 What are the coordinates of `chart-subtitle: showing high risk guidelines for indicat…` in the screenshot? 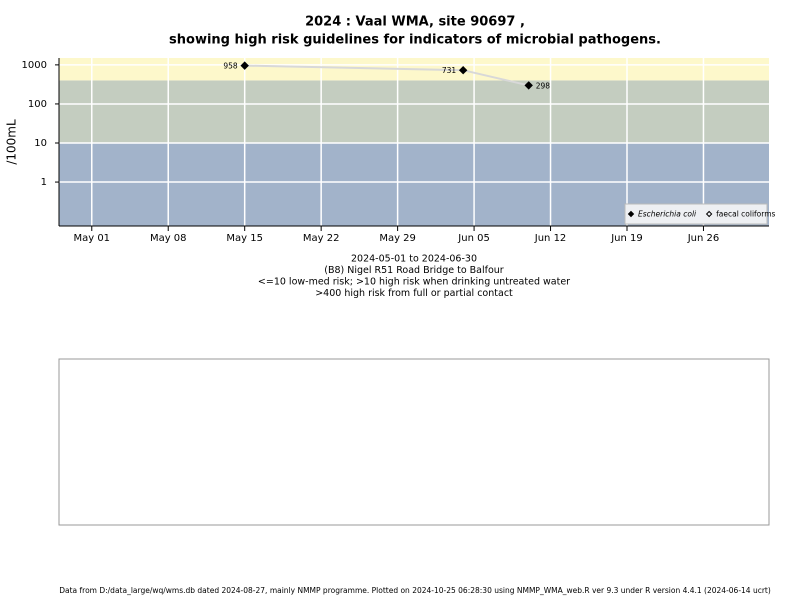 It's located at (415, 40).